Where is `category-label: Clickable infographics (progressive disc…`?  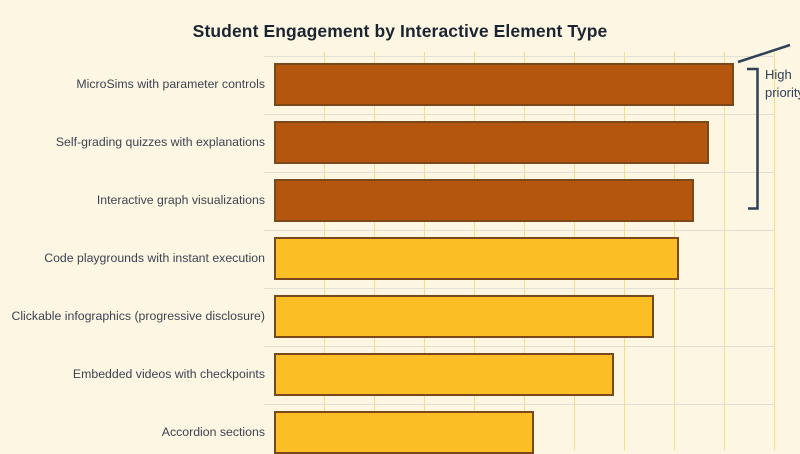
category-label: Clickable infographics (progressive disc… is located at coordinates (138, 315).